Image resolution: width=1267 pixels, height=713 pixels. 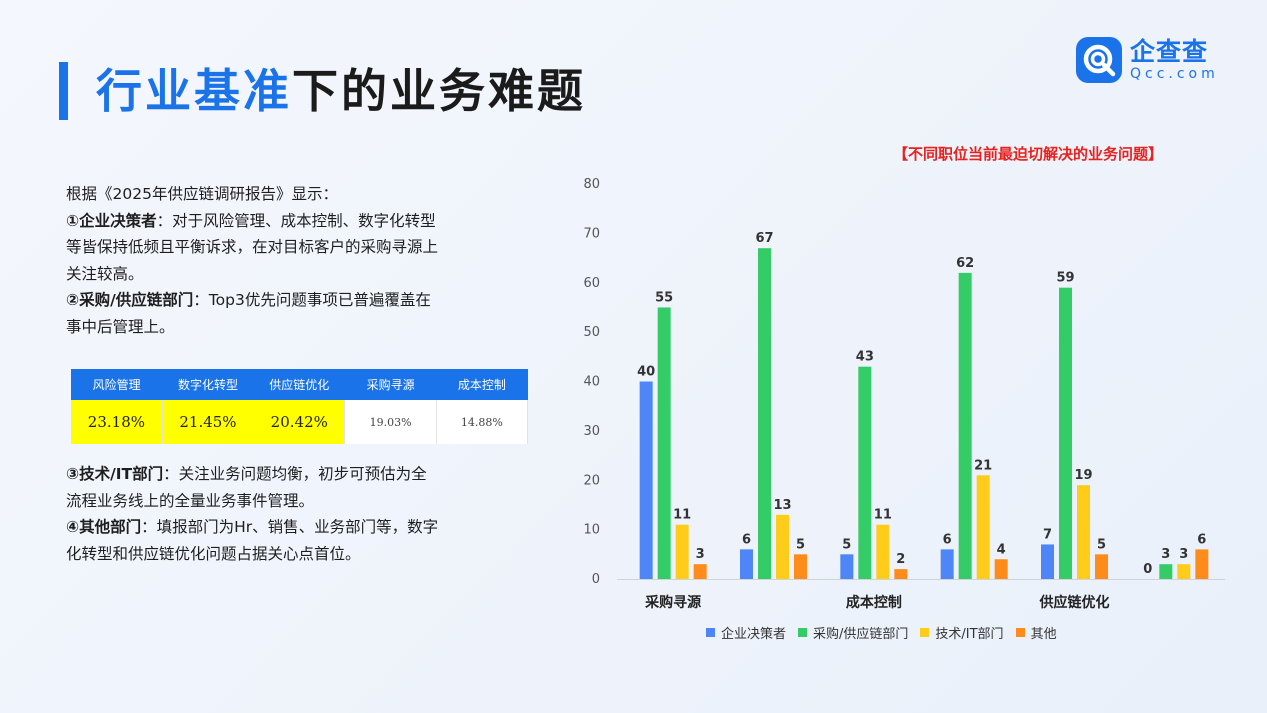 I want to click on data-label: 4, so click(x=1001, y=549).